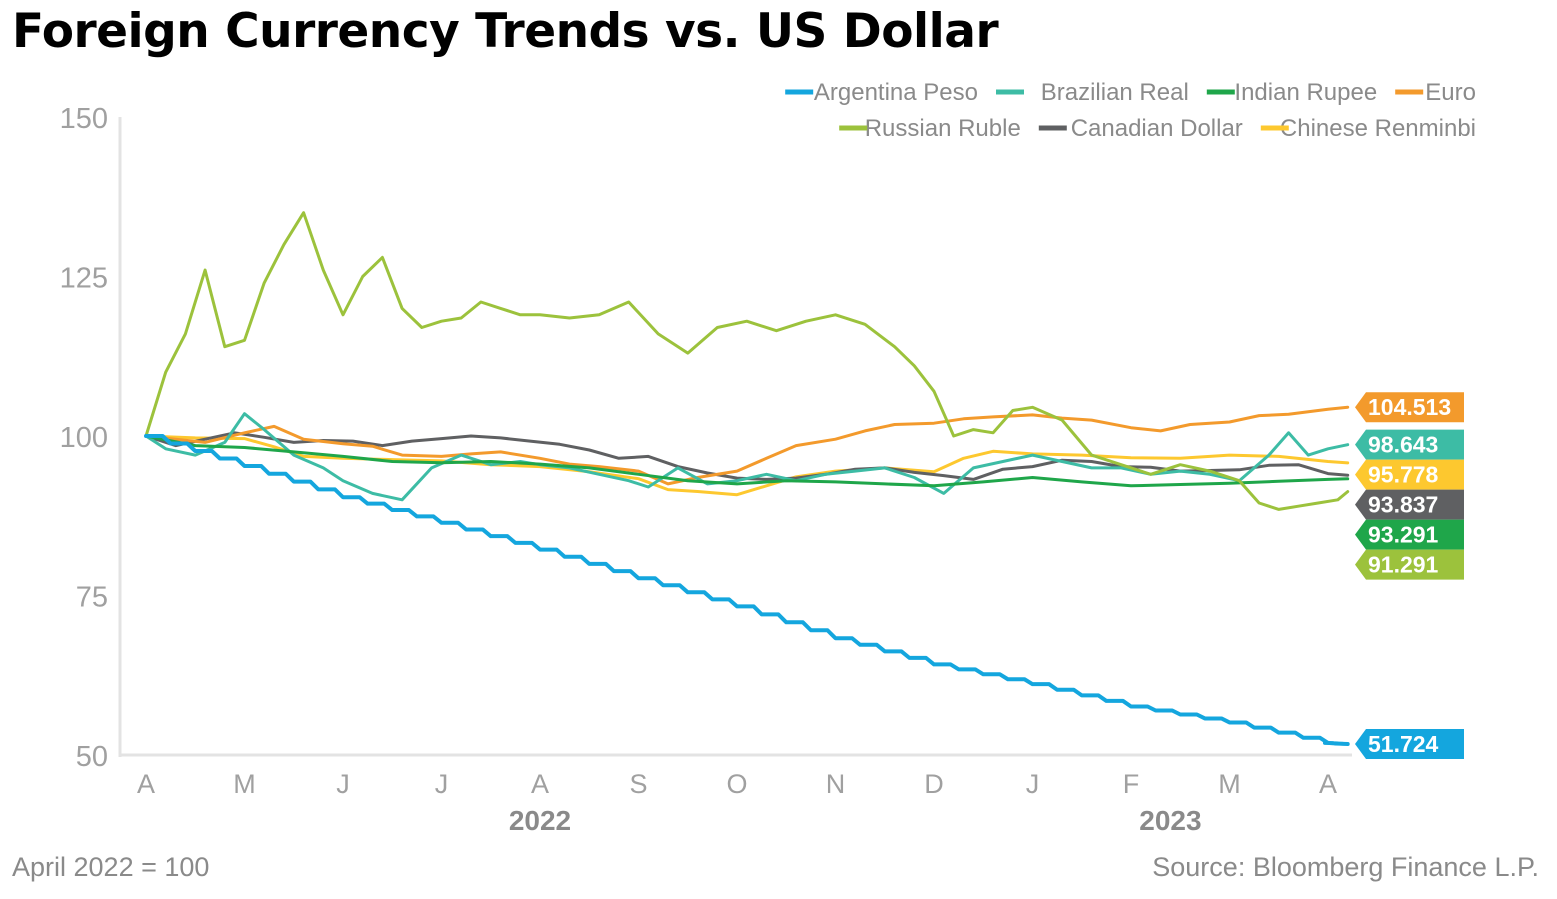 This screenshot has height=899, width=1557. I want to click on legend-label: Canadian Dollar, so click(1157, 128).